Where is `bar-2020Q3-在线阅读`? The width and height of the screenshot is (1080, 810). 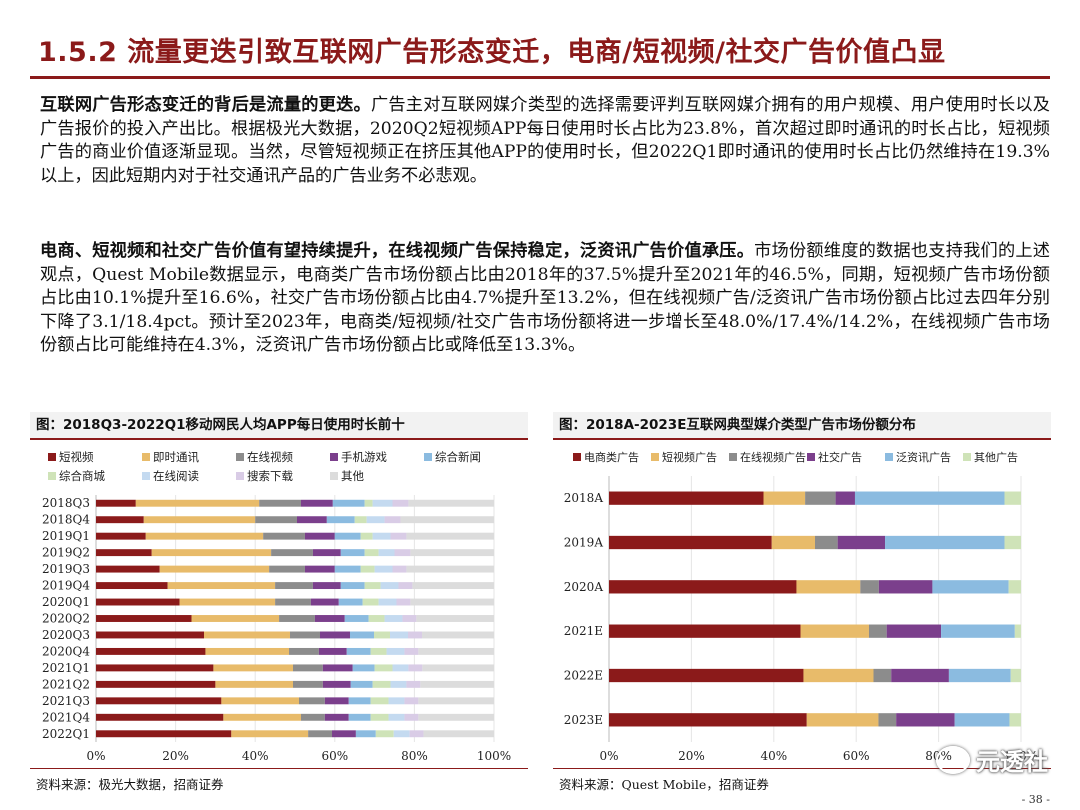 bar-2020Q3-在线阅读 is located at coordinates (399, 635).